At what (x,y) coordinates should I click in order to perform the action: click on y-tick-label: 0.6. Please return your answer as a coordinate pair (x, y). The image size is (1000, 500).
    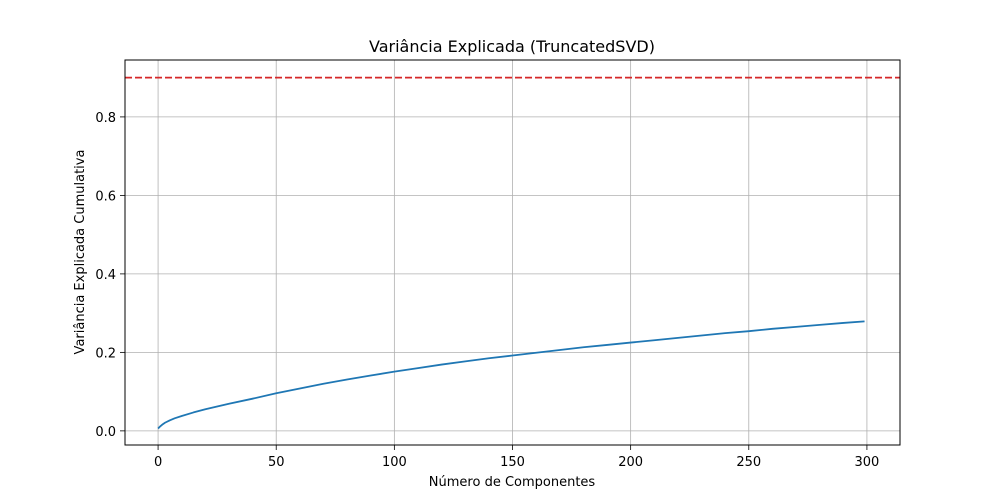
    Looking at the image, I should click on (105, 196).